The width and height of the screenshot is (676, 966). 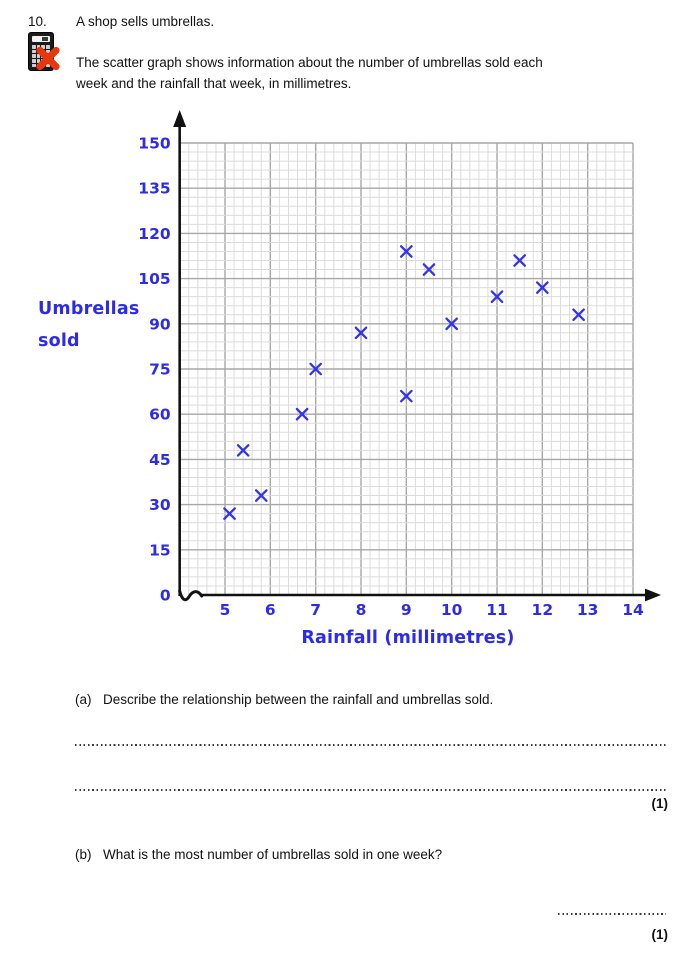 I want to click on svg-text: 15, so click(x=160, y=550).